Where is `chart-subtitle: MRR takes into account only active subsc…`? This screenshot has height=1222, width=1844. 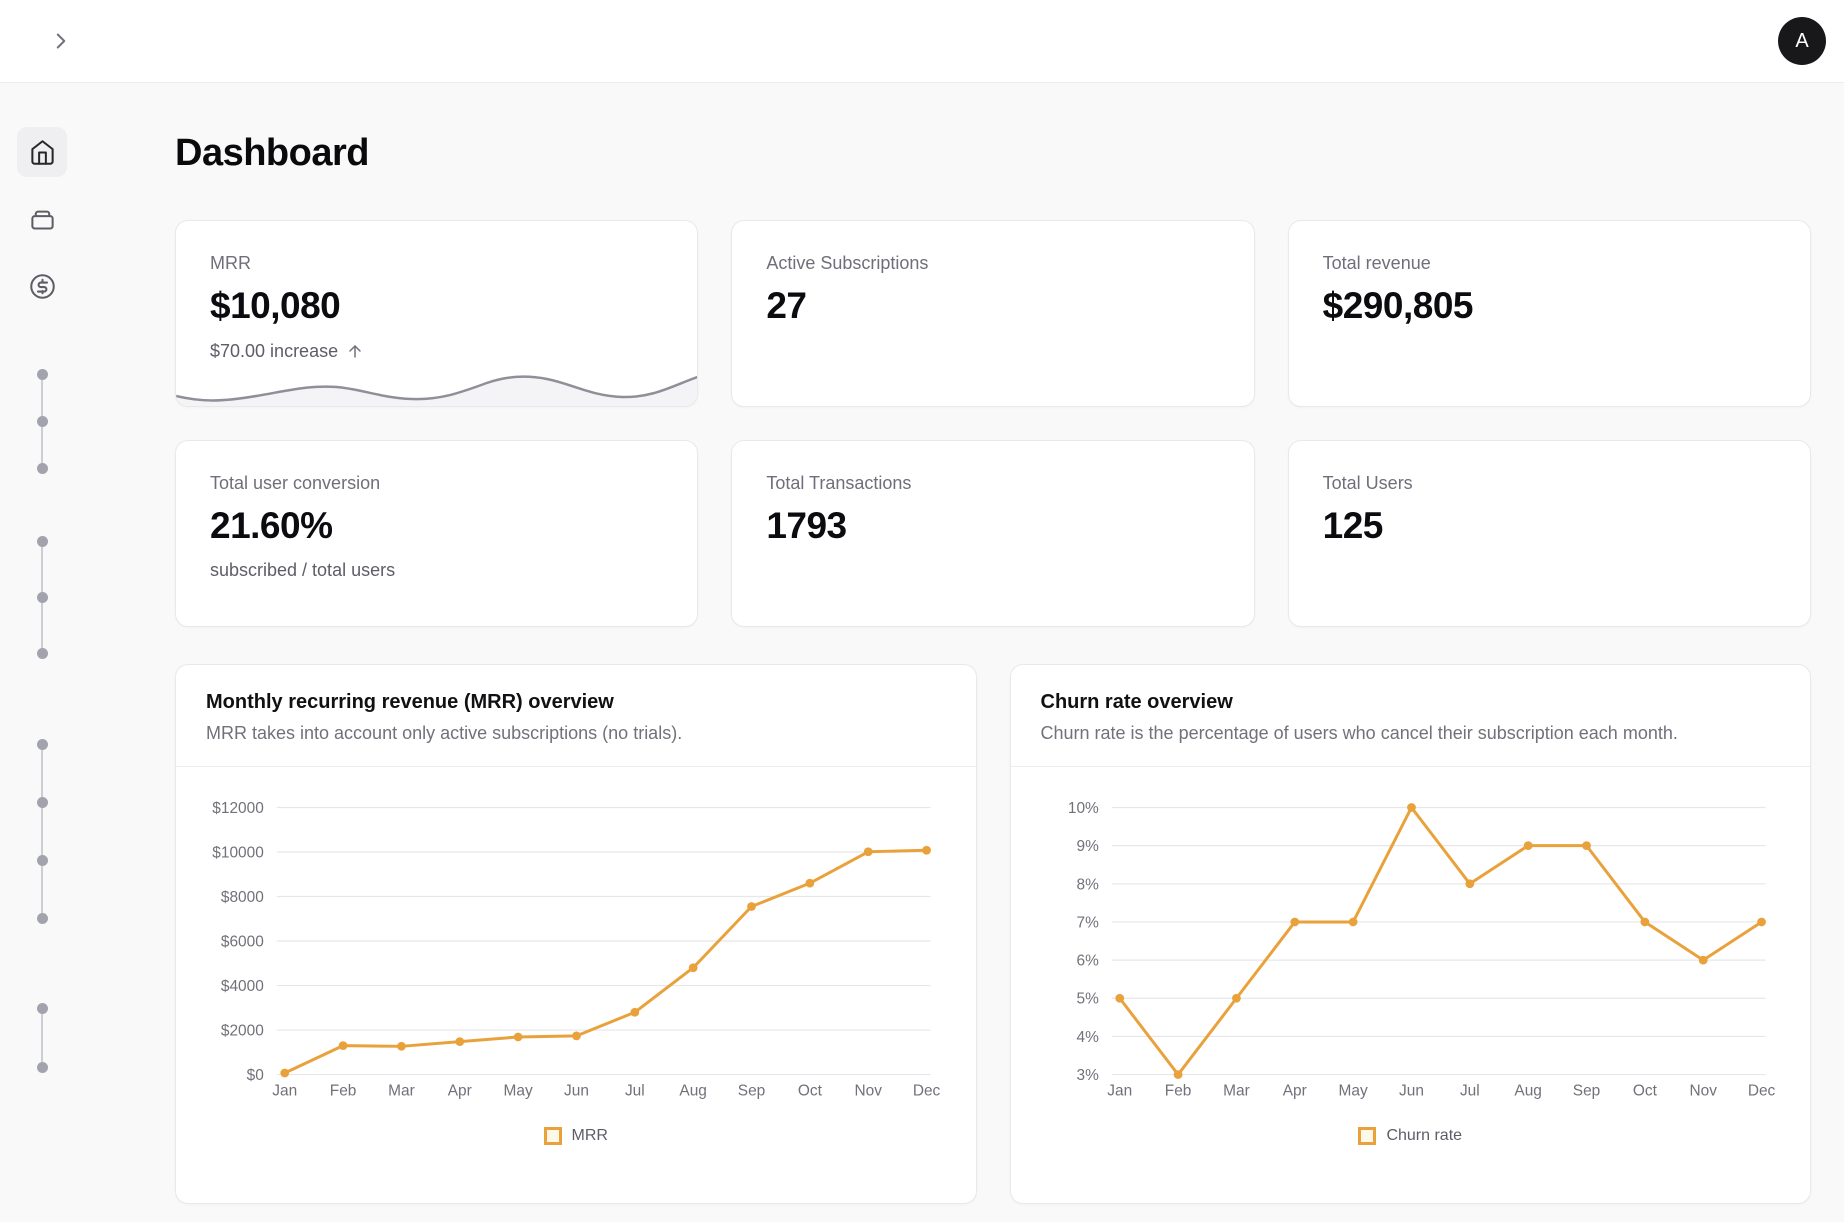 chart-subtitle: MRR takes into account only active subsc… is located at coordinates (444, 733).